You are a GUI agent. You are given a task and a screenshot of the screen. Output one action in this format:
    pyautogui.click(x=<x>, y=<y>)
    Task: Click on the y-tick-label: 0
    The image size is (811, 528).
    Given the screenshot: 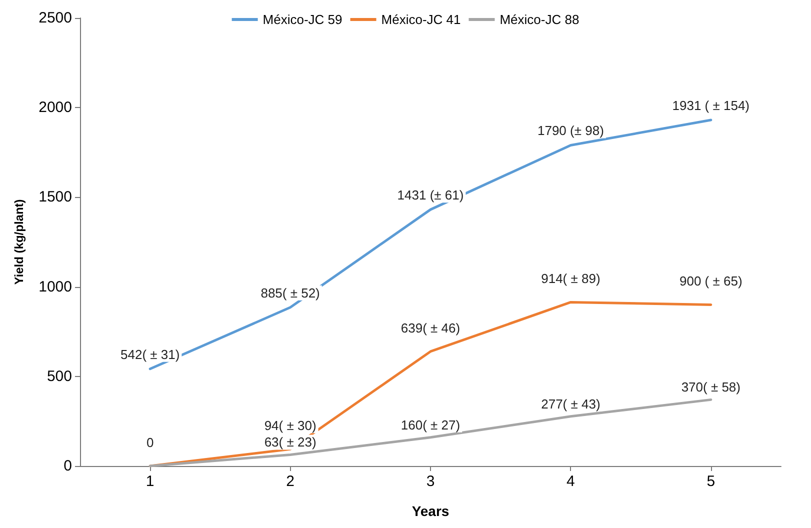 What is the action you would take?
    pyautogui.click(x=68, y=466)
    